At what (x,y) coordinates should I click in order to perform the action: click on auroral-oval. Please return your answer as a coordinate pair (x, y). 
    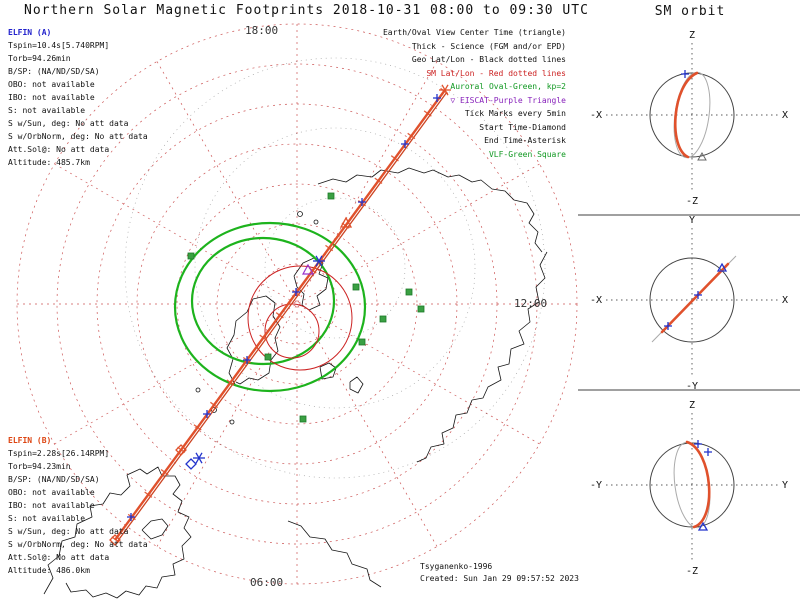
    Looking at the image, I should click on (270, 307).